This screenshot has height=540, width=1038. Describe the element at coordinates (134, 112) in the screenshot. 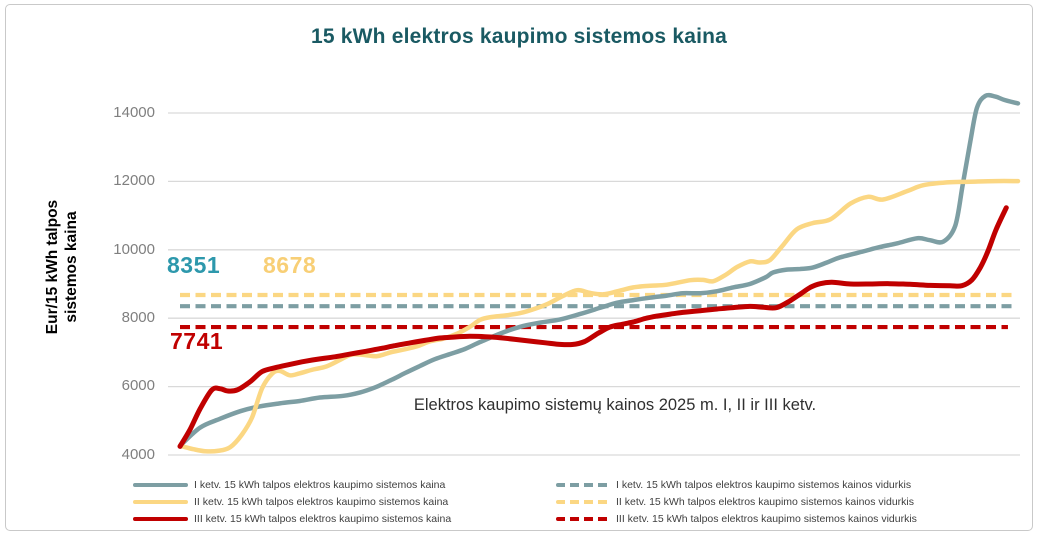

I see `y-tick-14000: 14000` at that location.